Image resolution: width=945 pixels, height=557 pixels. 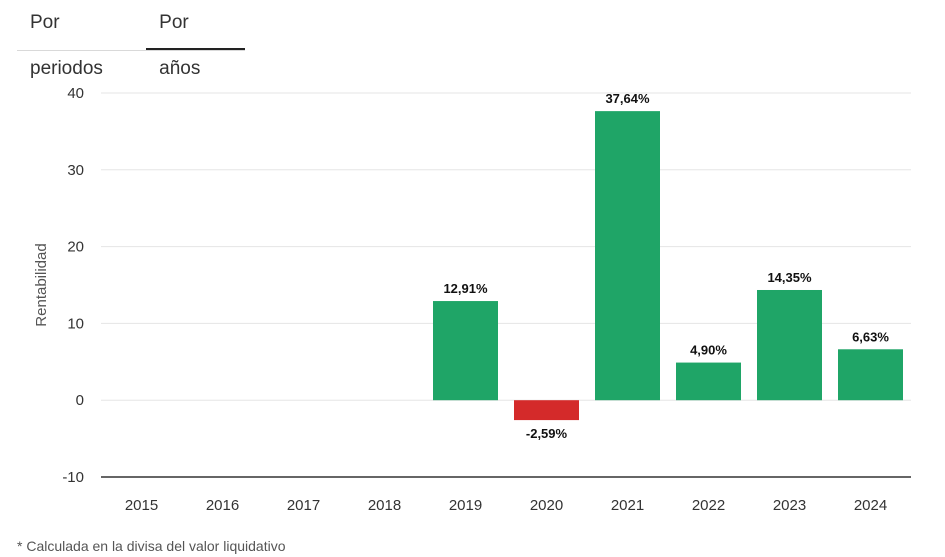 I want to click on data-label-2024: 6,63%, so click(x=870, y=336).